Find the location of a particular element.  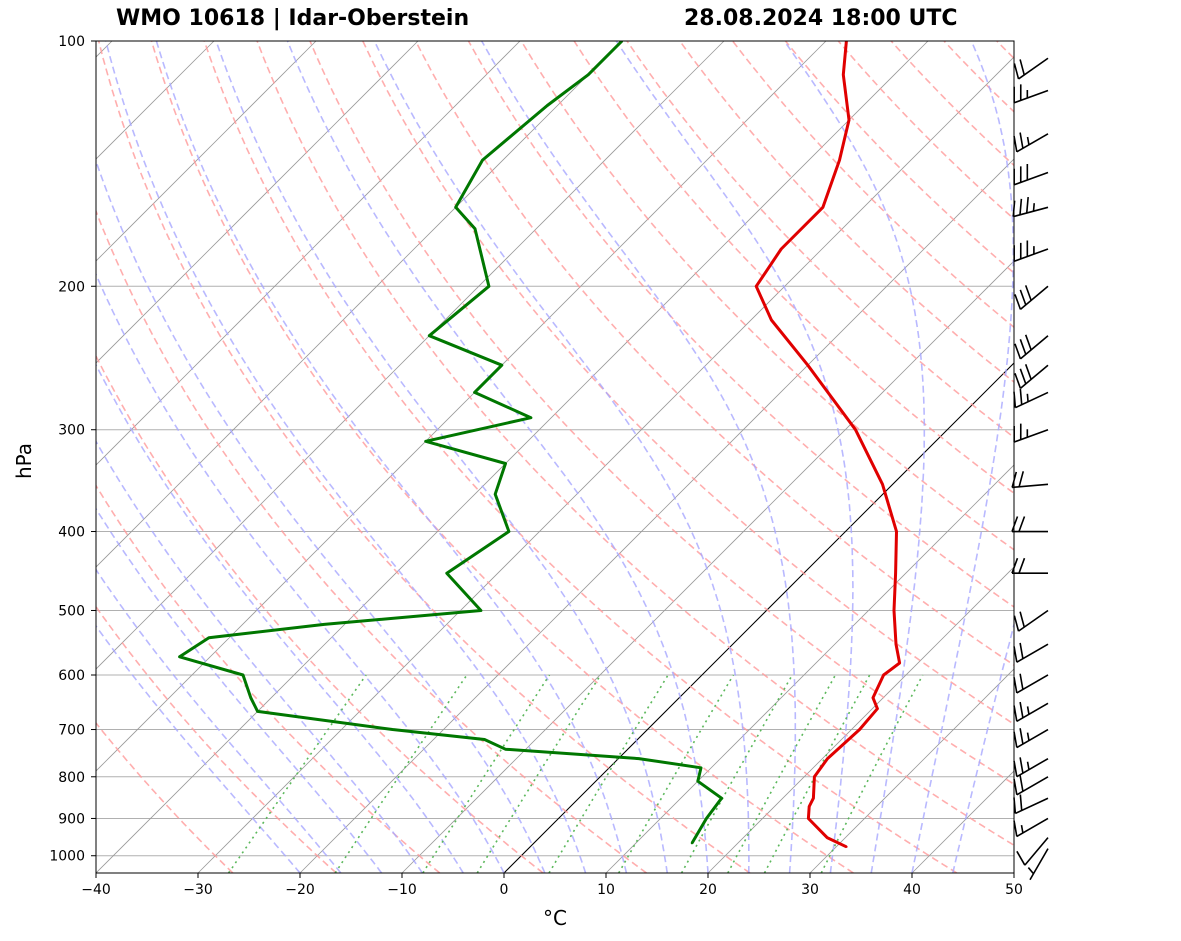

x-tick-label: −30 is located at coordinates (198, 890).